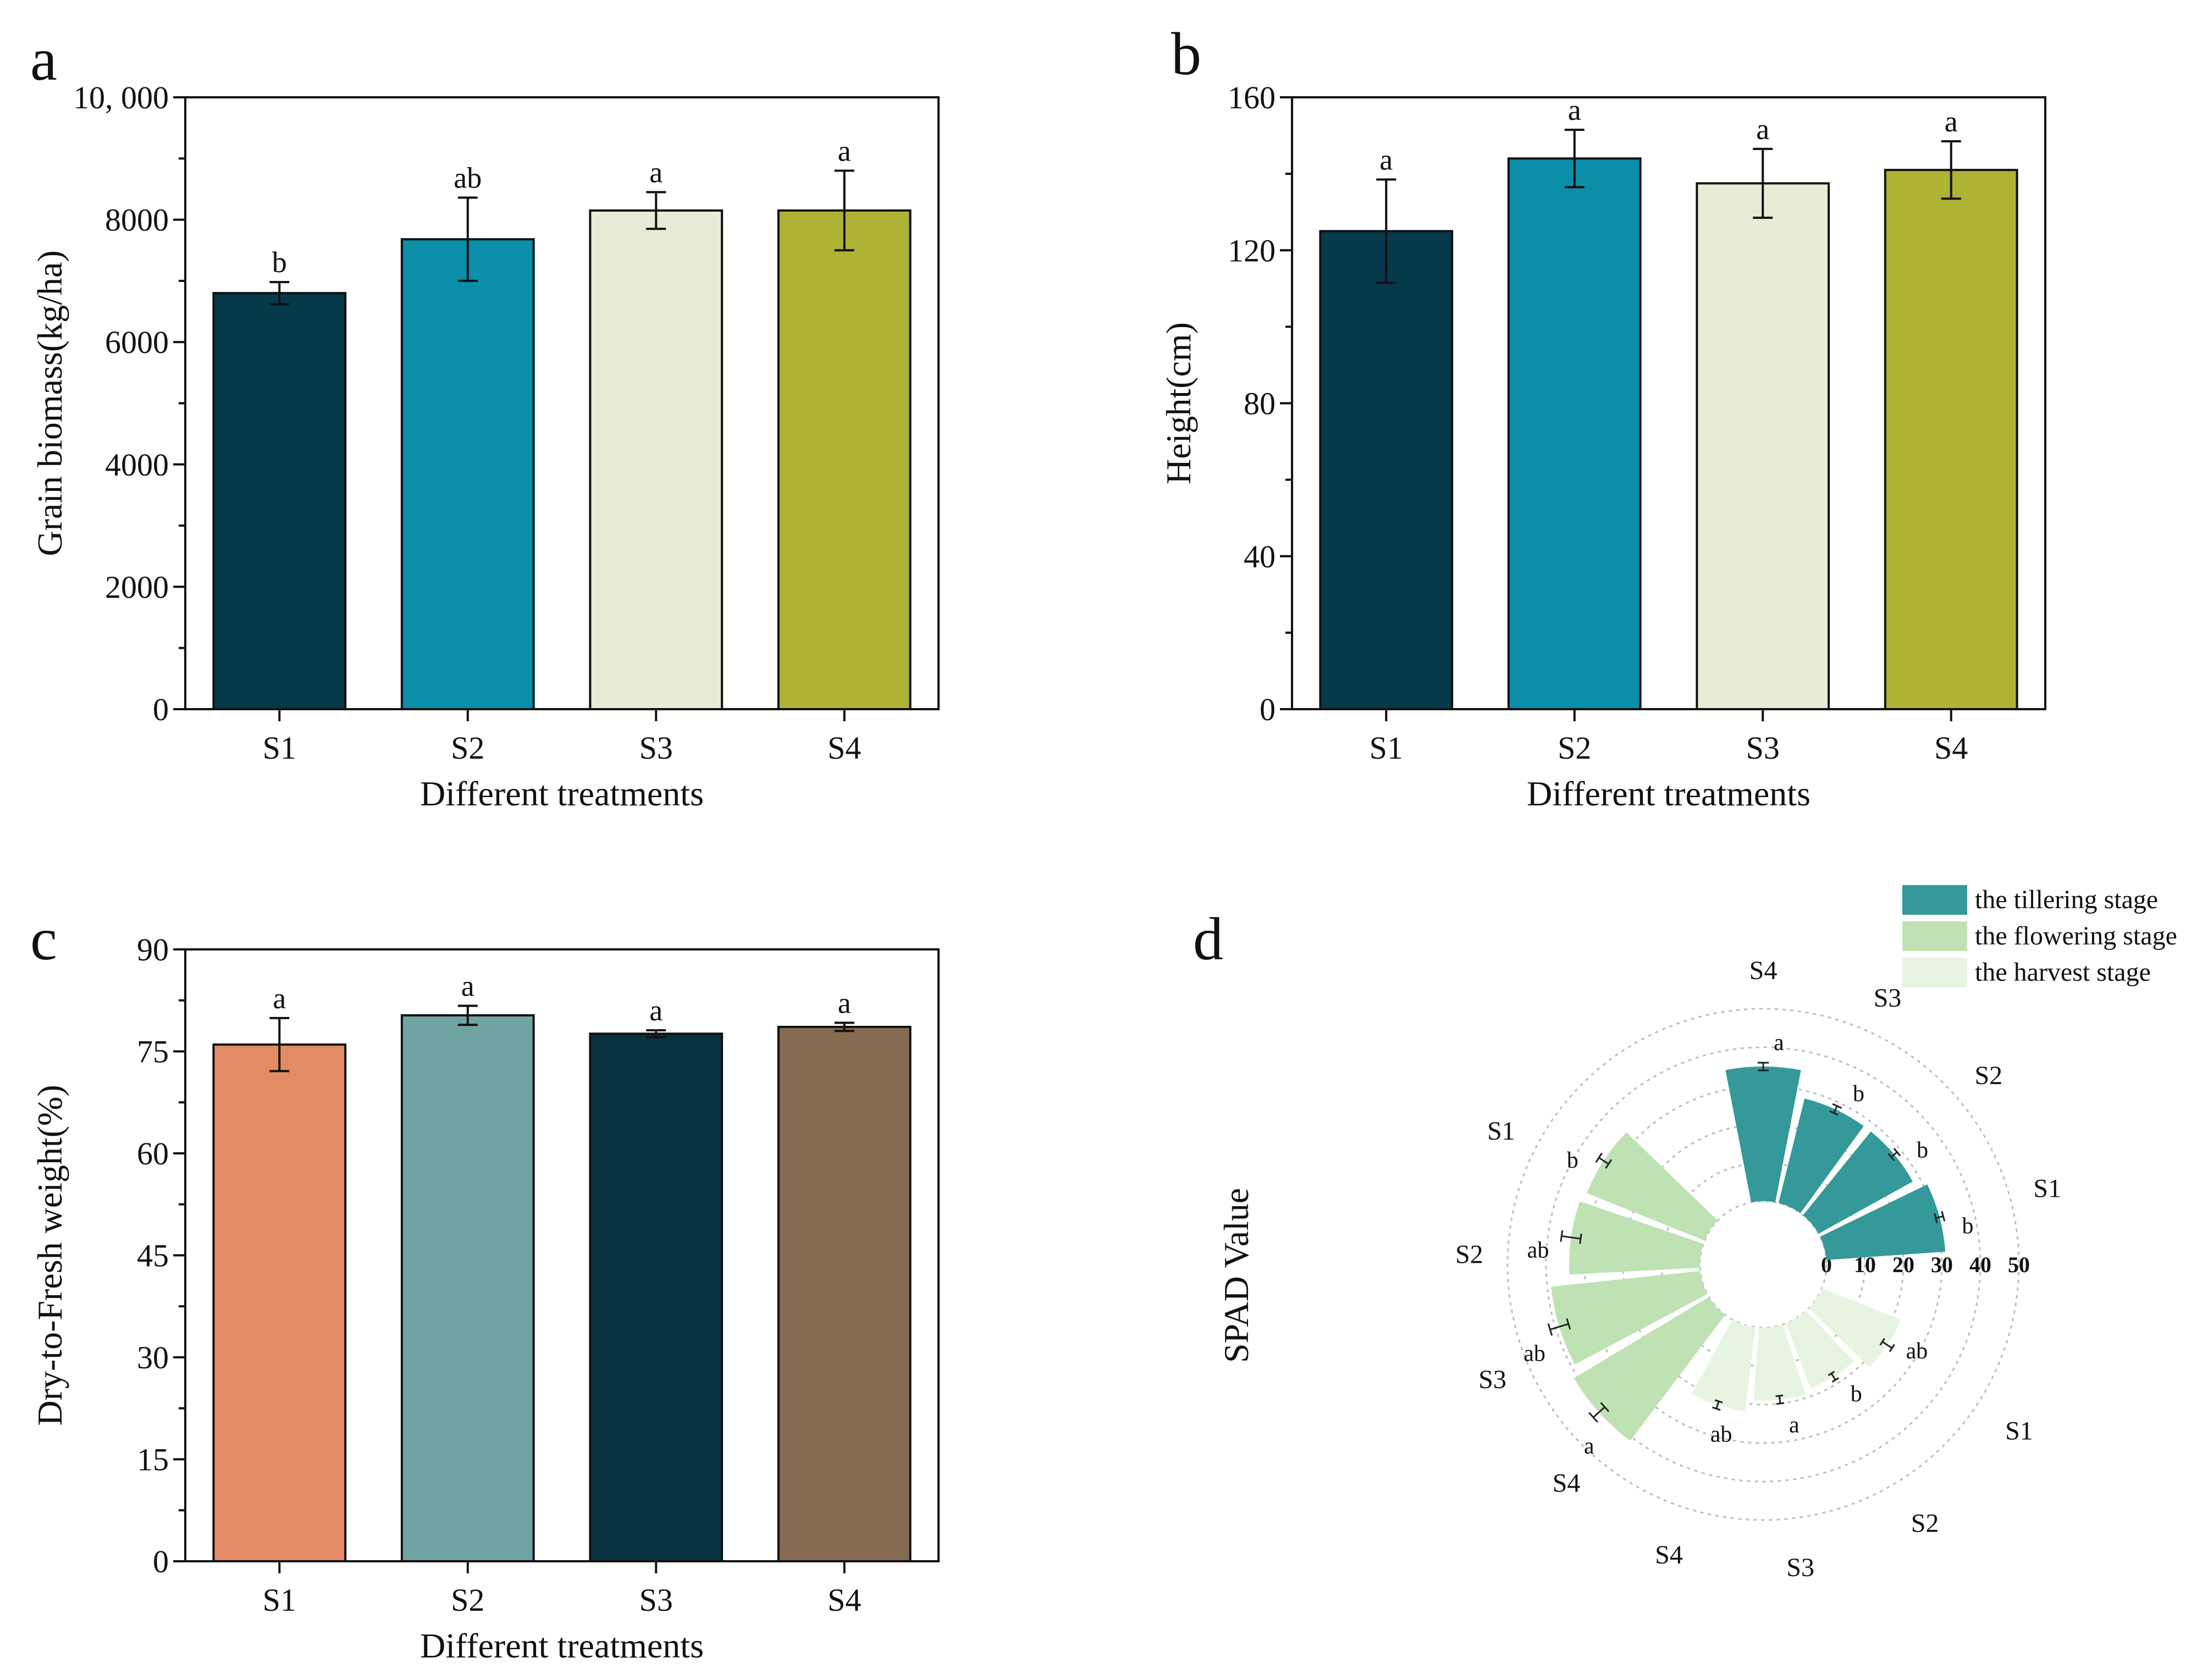 The width and height of the screenshot is (2208, 1680). Describe the element at coordinates (1236, 1275) in the screenshot. I see `y-axis-label: SPAD Value` at that location.